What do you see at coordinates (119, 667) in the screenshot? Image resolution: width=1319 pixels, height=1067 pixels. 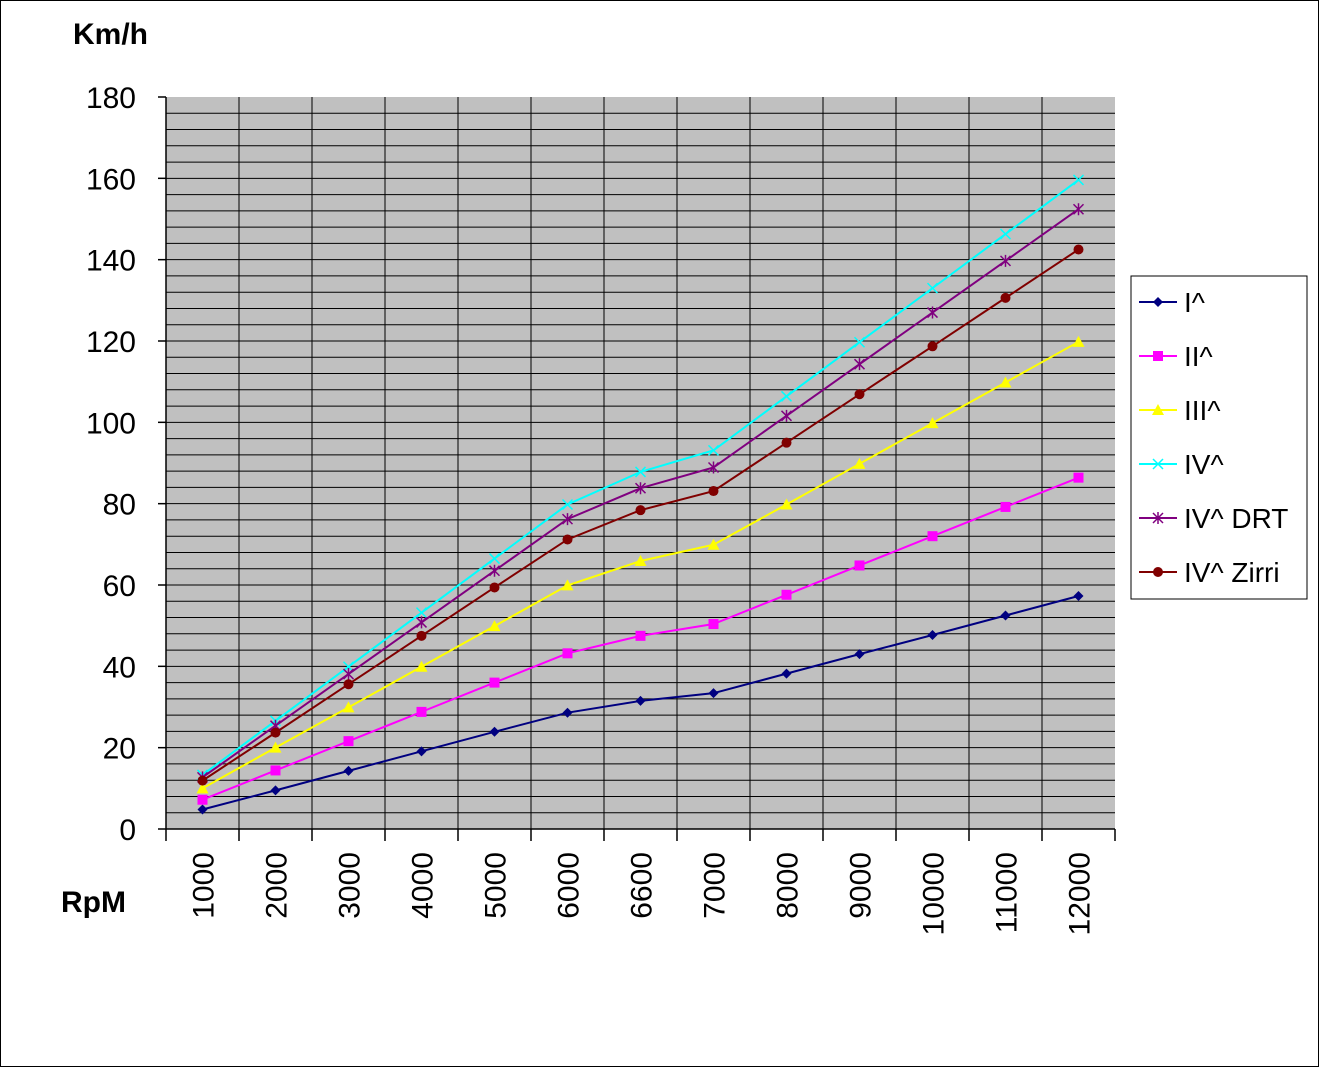 I see `y-tick-label: 40` at bounding box center [119, 667].